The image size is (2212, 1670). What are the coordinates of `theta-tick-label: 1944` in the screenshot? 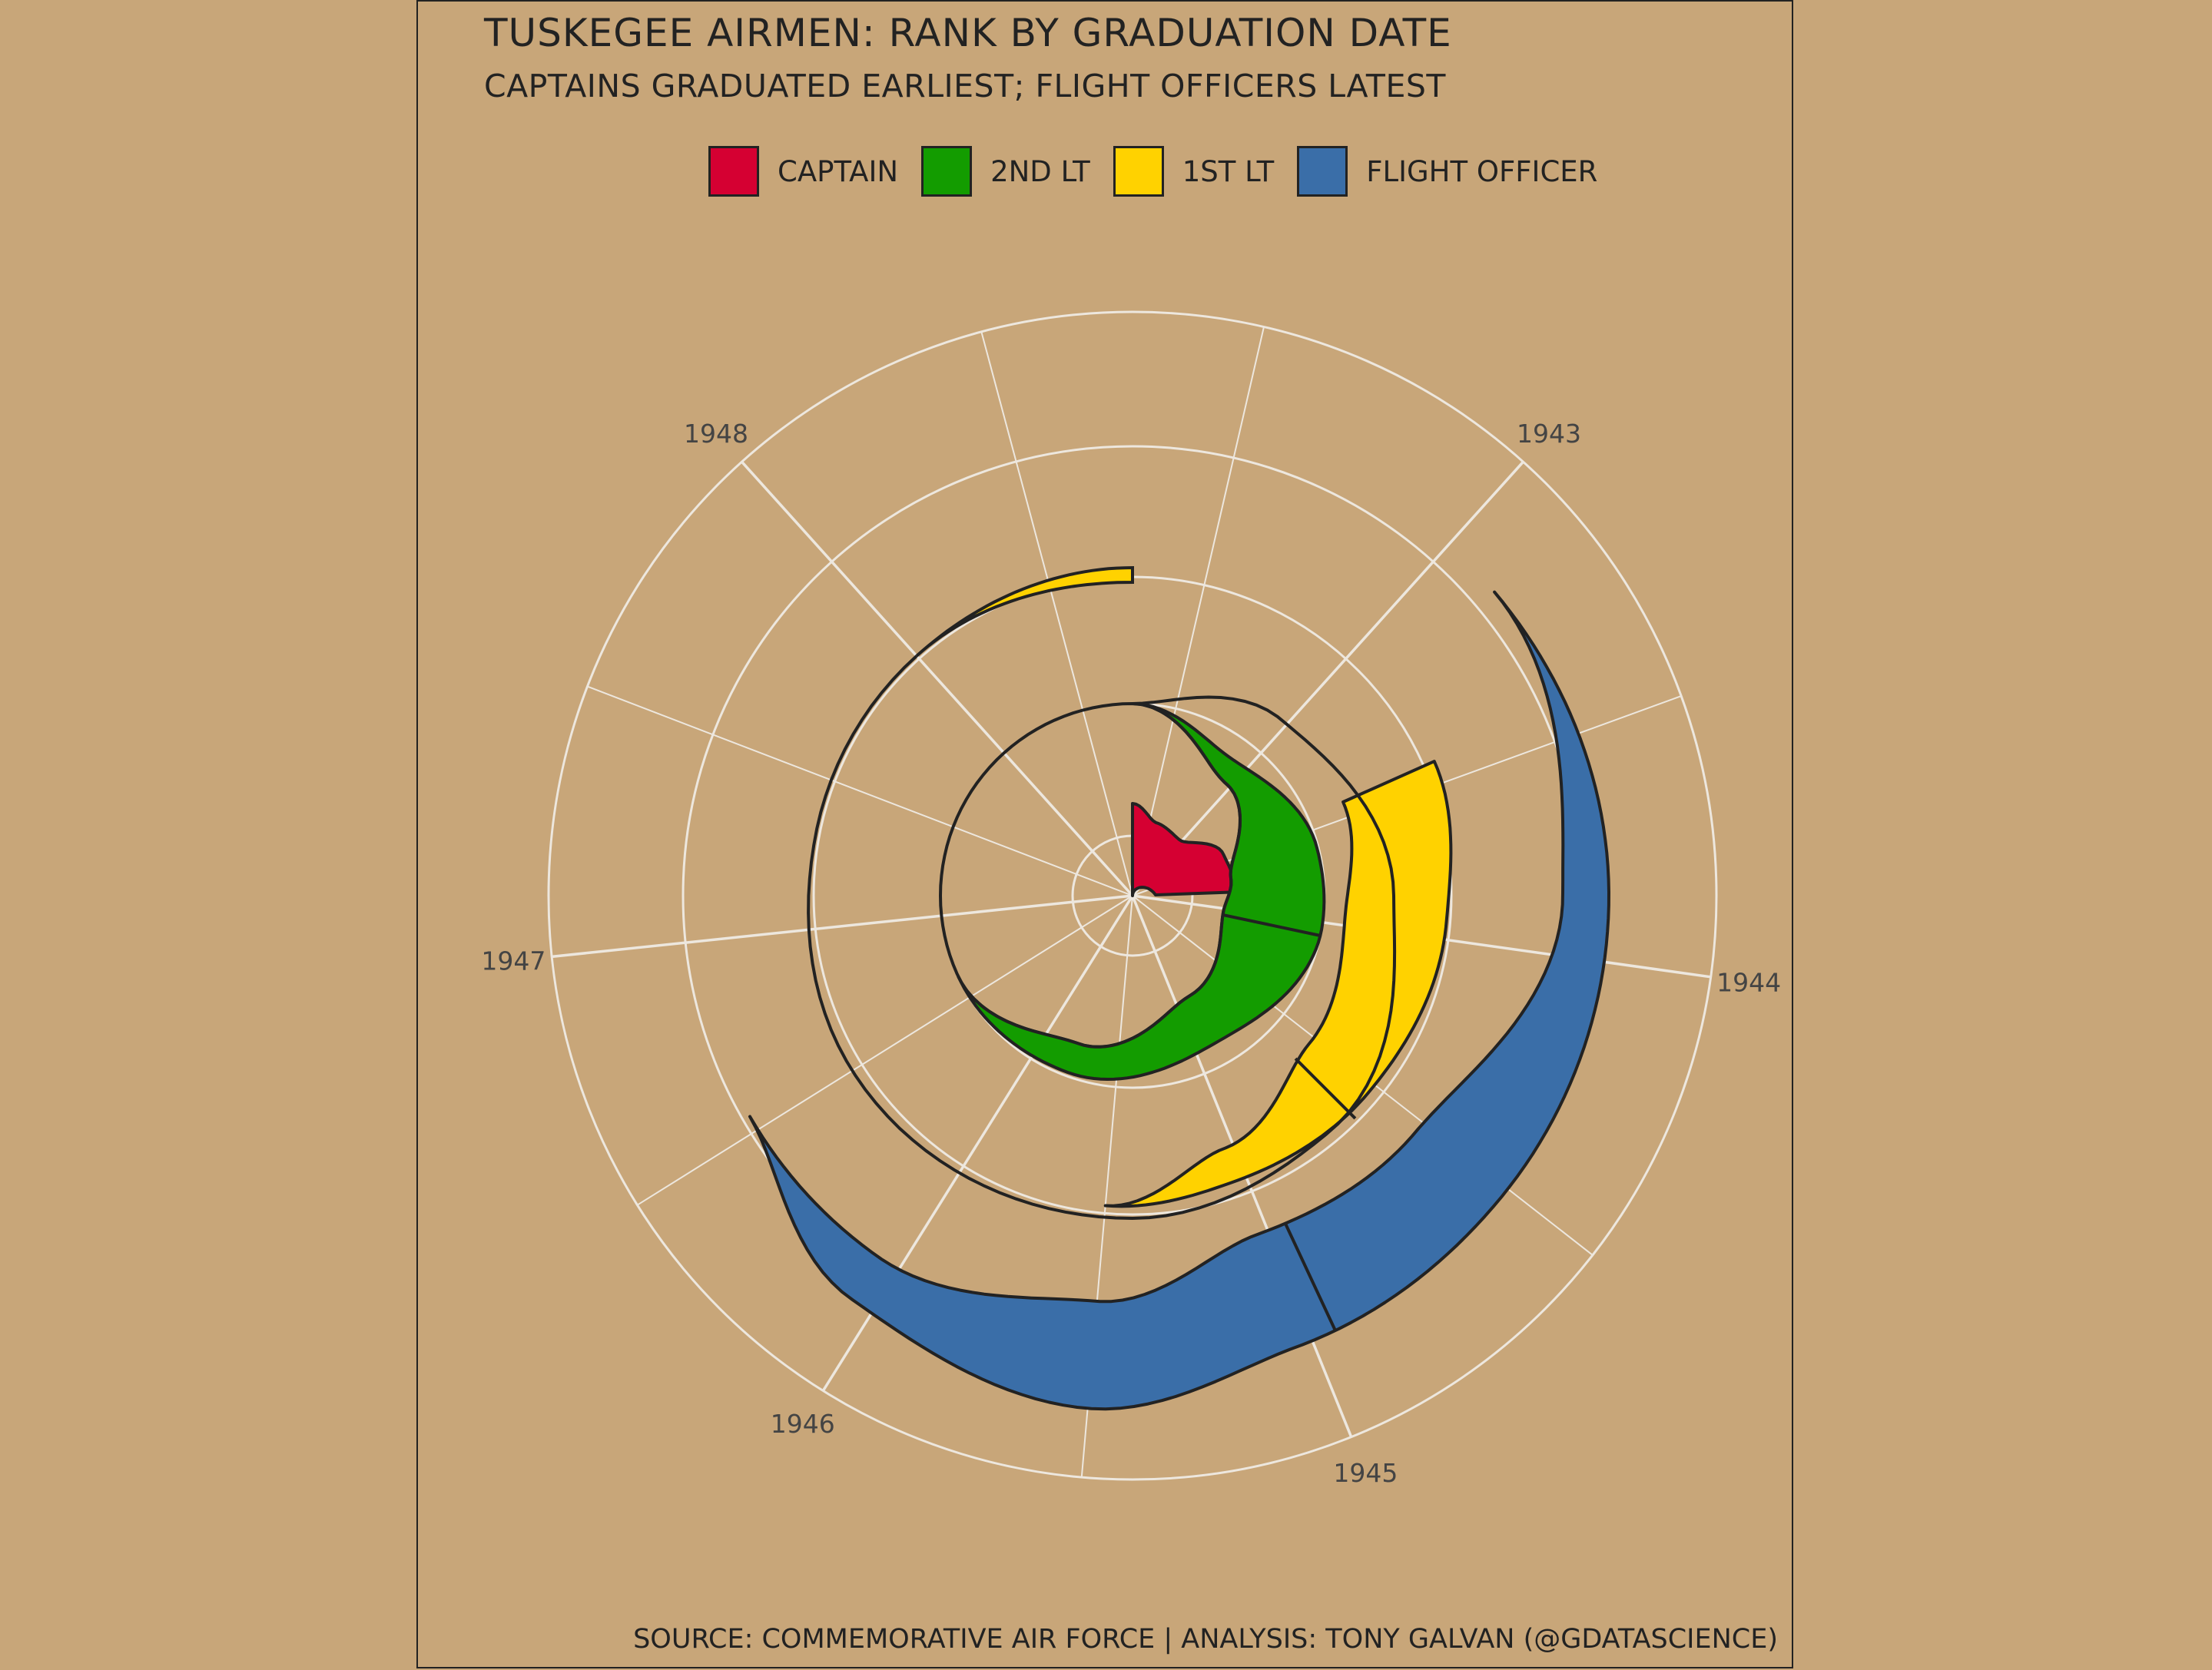 It's located at (1748, 983).